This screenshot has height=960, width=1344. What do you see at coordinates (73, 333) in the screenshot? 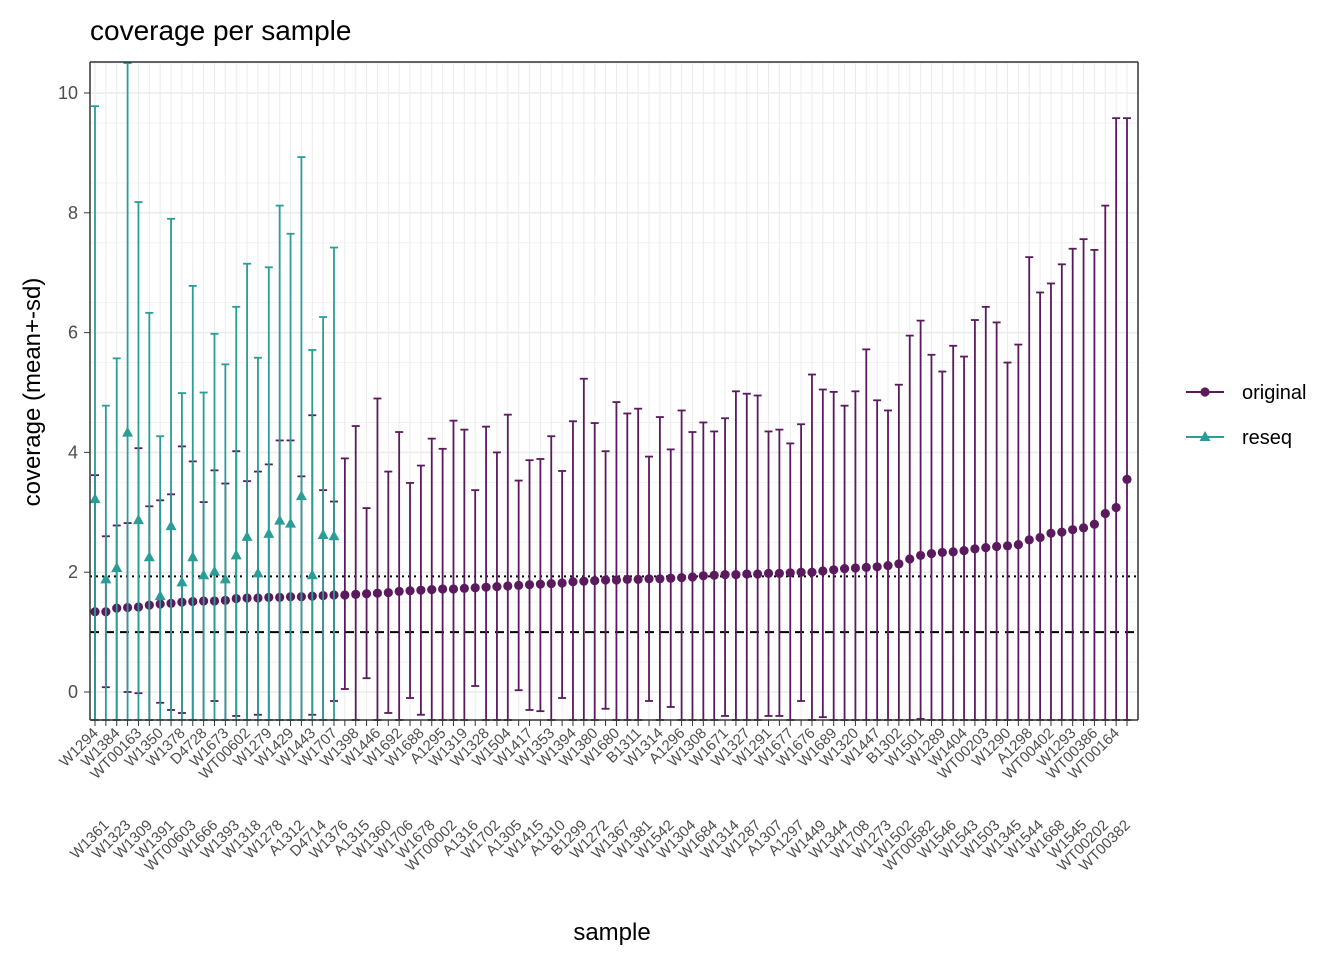
I see `y-tick-label: 6` at bounding box center [73, 333].